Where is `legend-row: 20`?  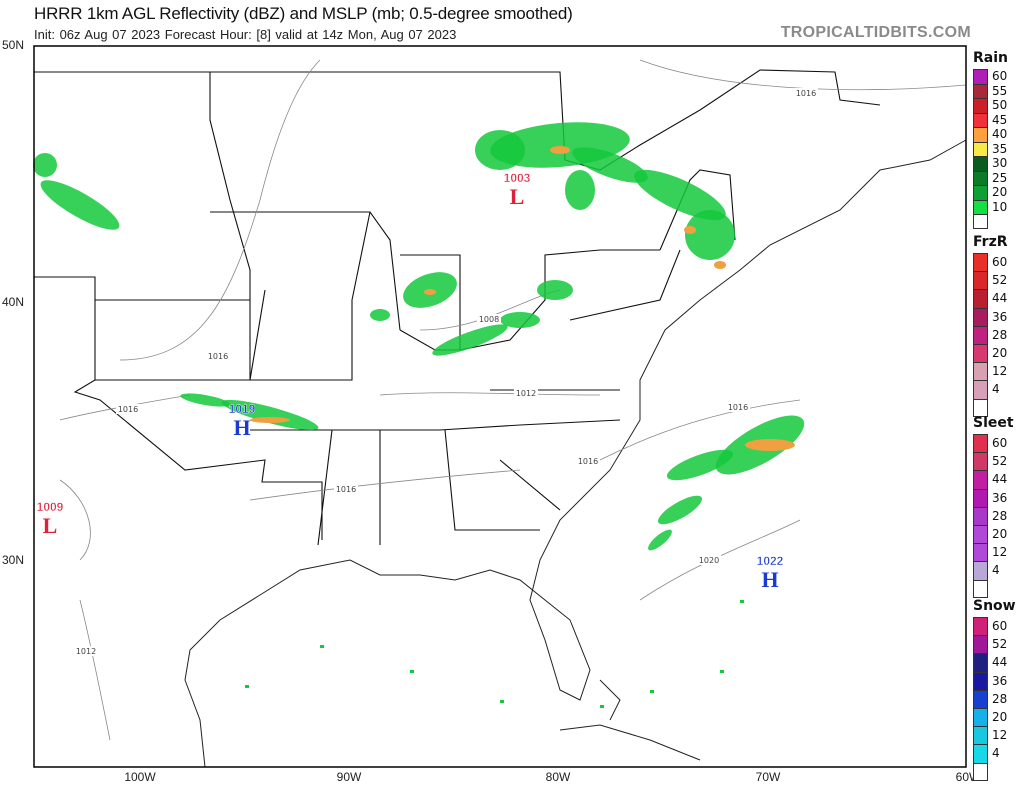 legend-row: 20 is located at coordinates (998, 534).